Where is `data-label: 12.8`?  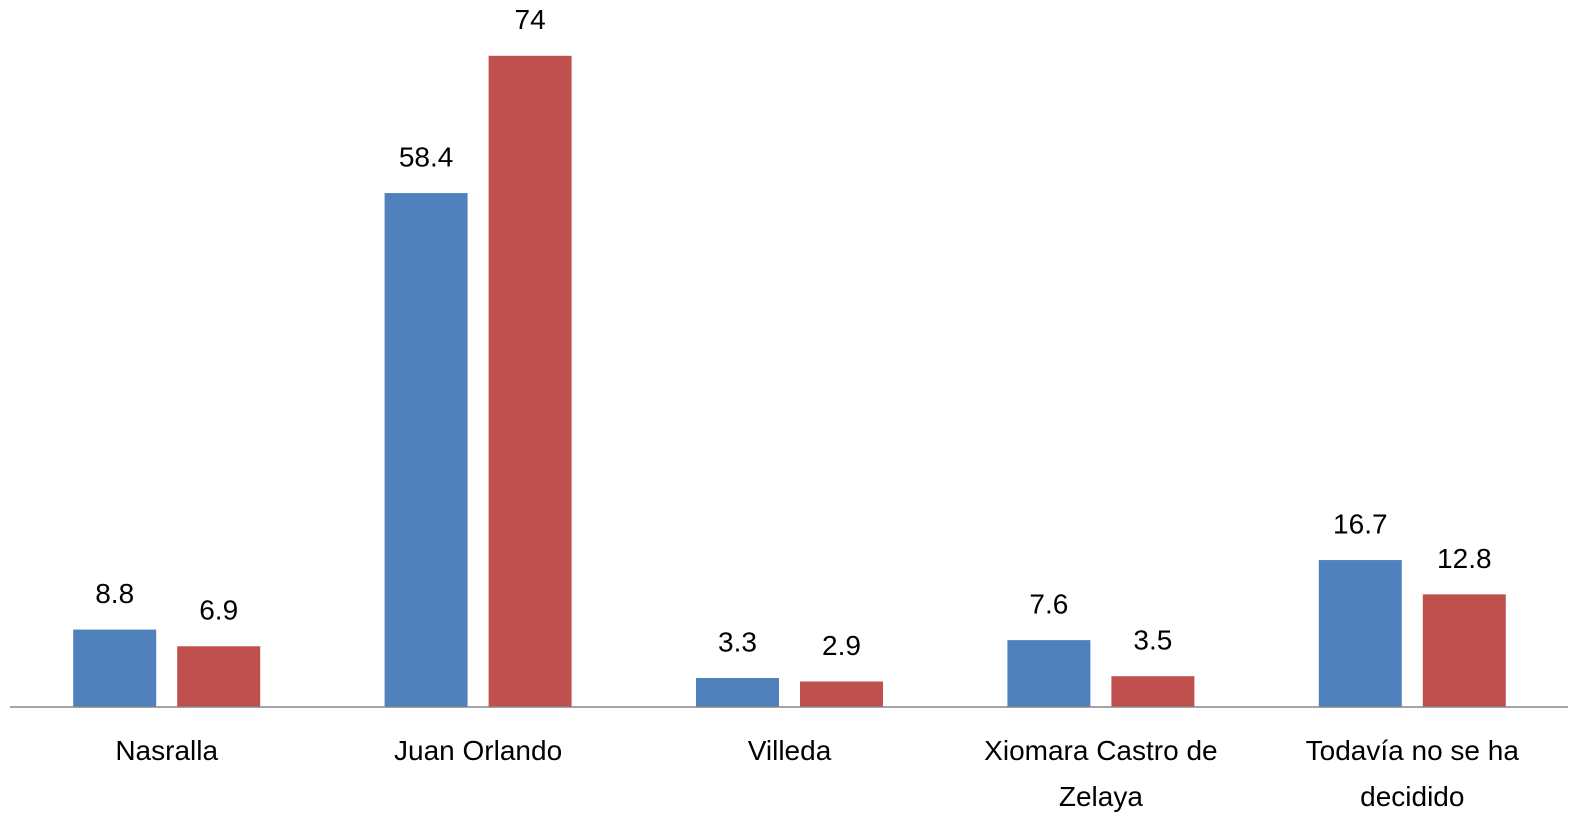 data-label: 12.8 is located at coordinates (1464, 558).